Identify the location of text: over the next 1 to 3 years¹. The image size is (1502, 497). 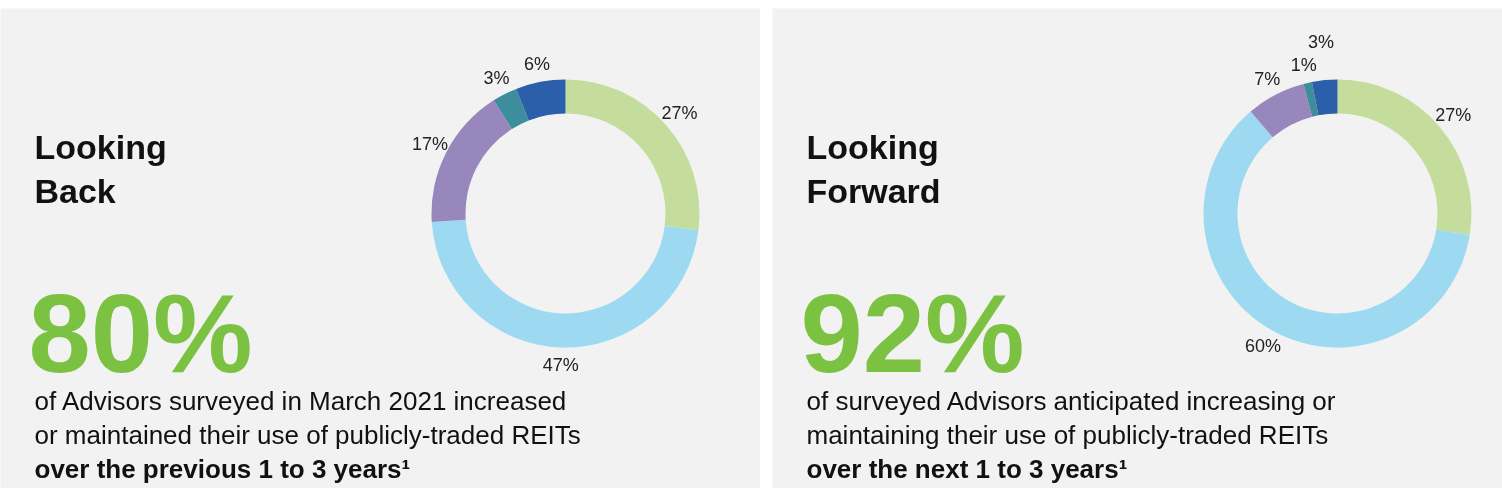
(967, 468).